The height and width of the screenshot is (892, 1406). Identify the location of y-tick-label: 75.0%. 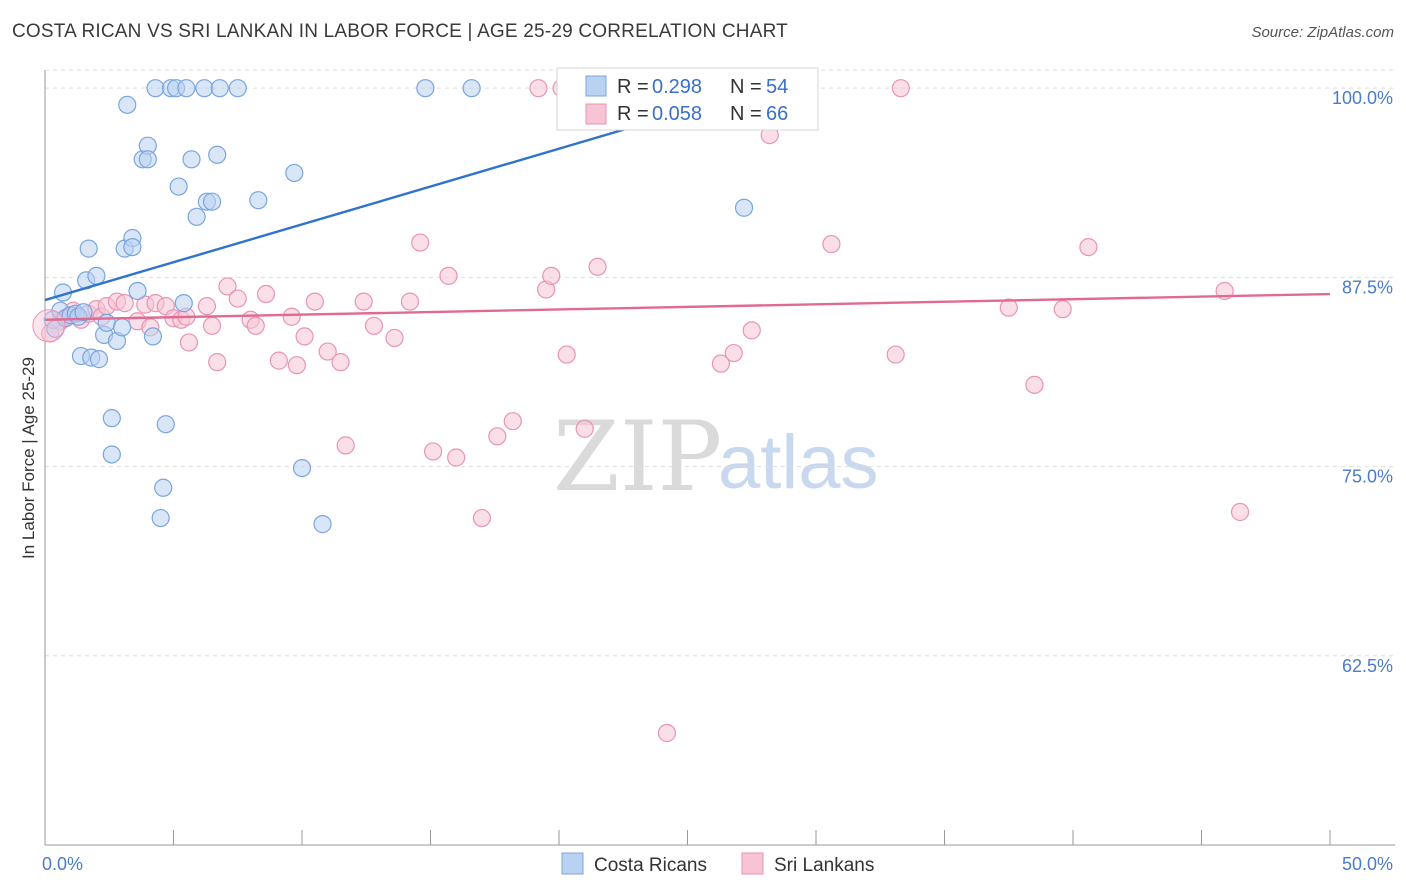
(1367, 477).